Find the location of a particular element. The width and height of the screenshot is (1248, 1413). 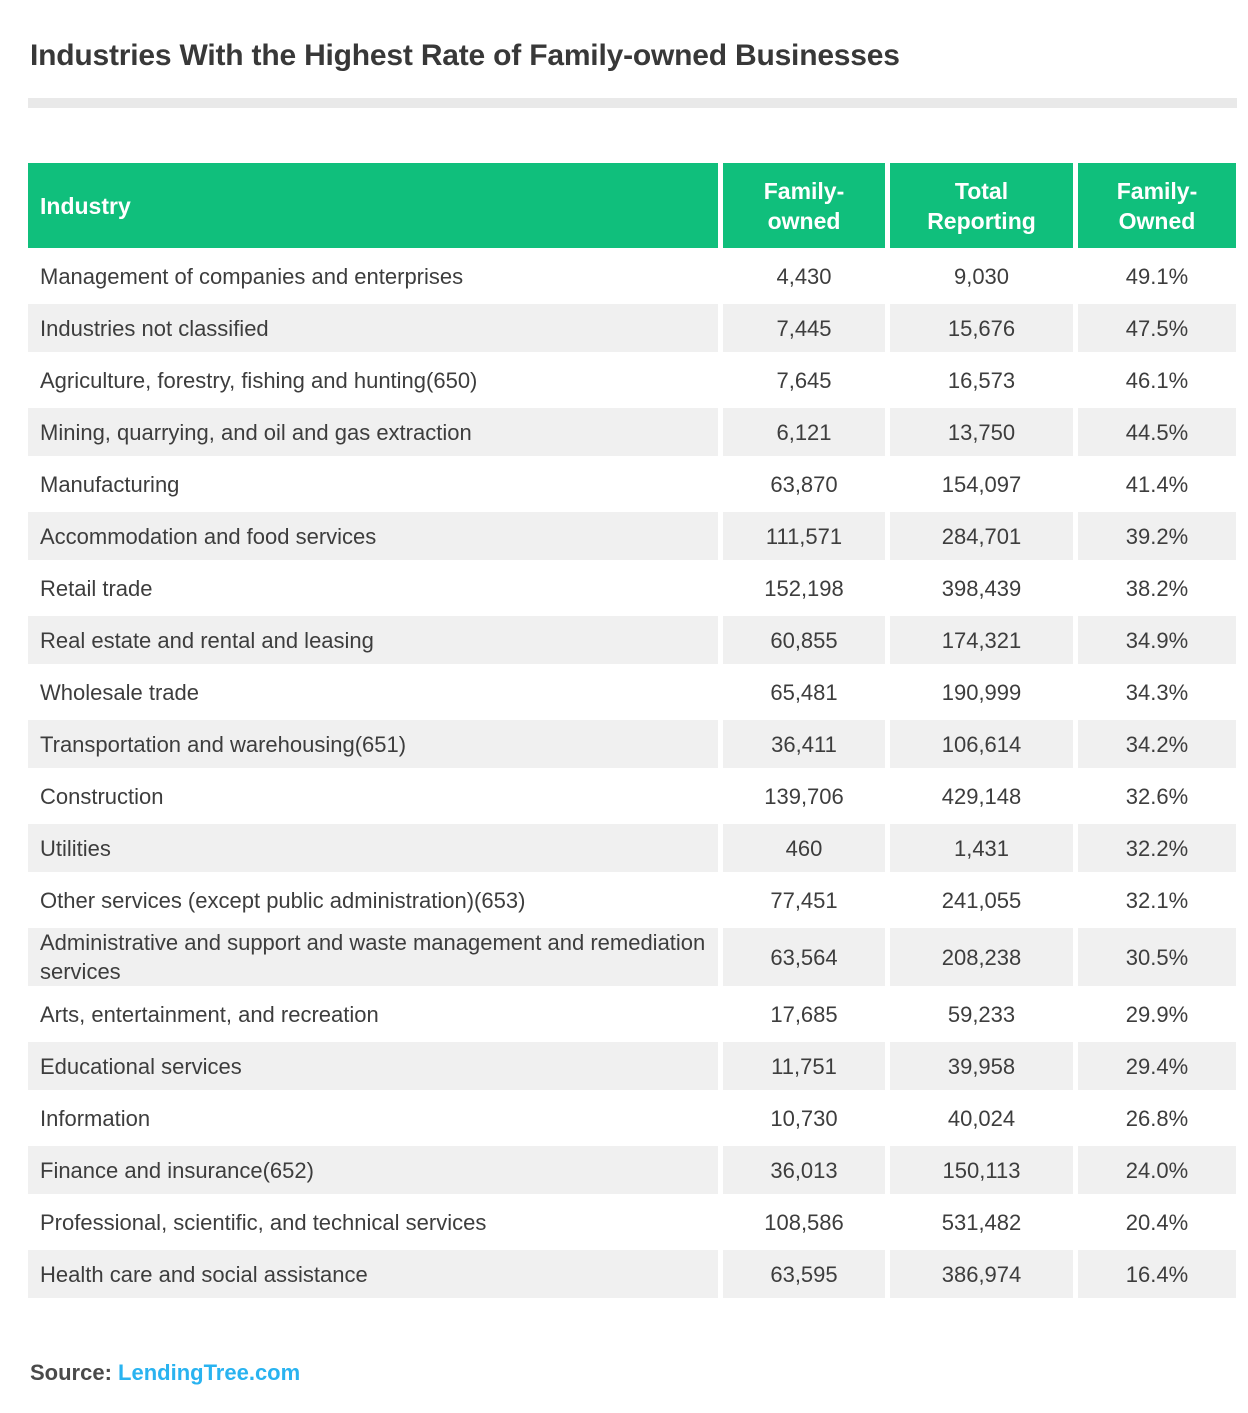

family-owned-pct-cell: 41.4% is located at coordinates (1157, 484).